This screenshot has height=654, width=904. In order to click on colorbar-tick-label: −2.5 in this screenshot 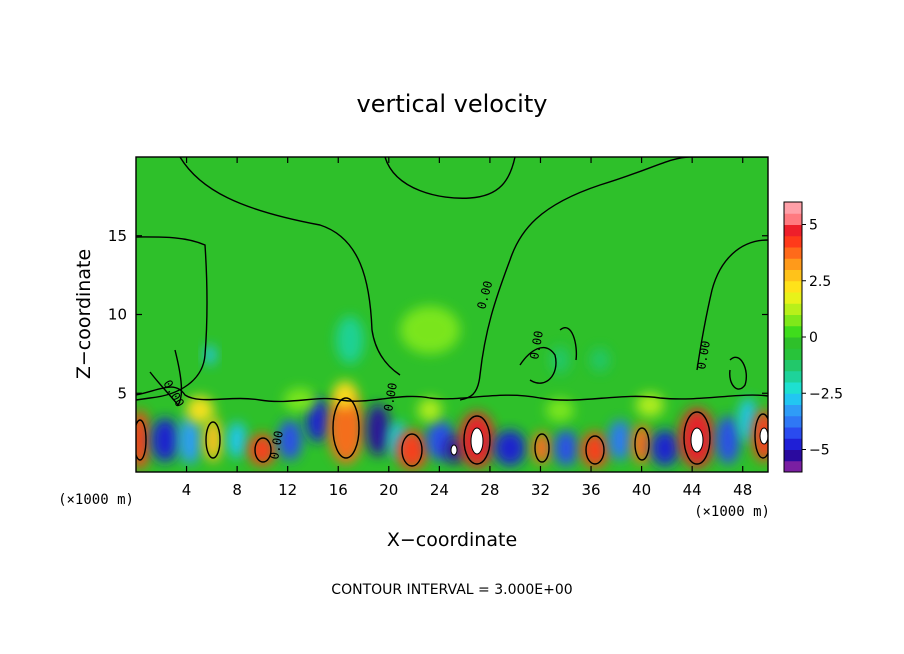, I will do `click(826, 394)`.